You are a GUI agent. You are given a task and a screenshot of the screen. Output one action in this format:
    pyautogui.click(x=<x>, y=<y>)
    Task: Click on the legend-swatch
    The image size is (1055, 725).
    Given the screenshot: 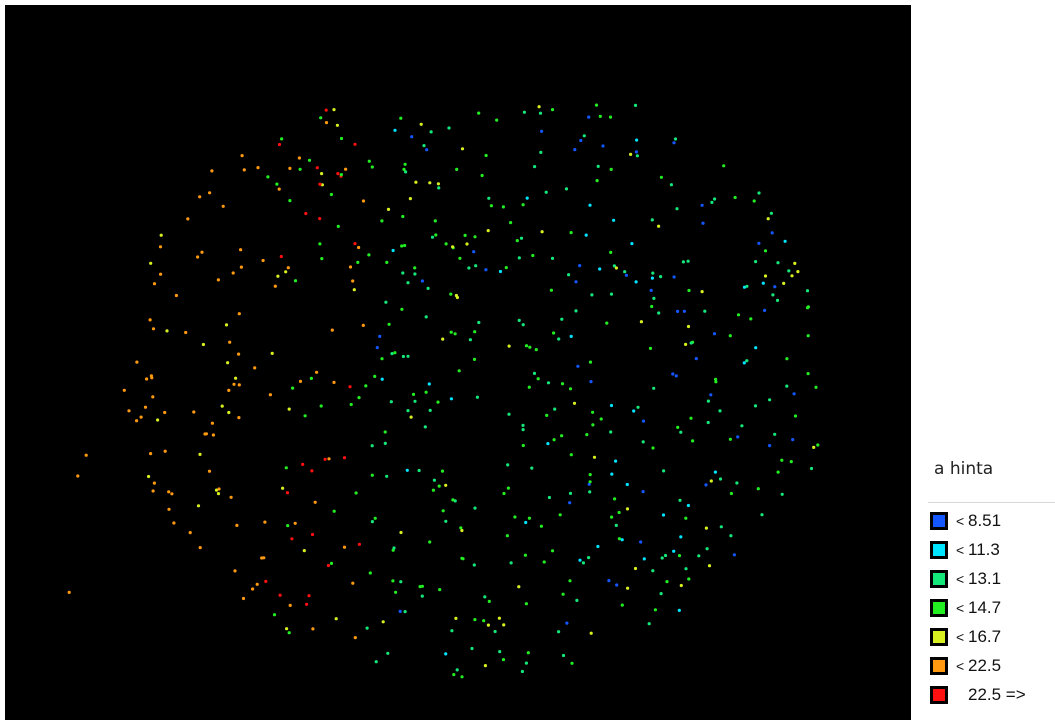 What is the action you would take?
    pyautogui.click(x=939, y=550)
    